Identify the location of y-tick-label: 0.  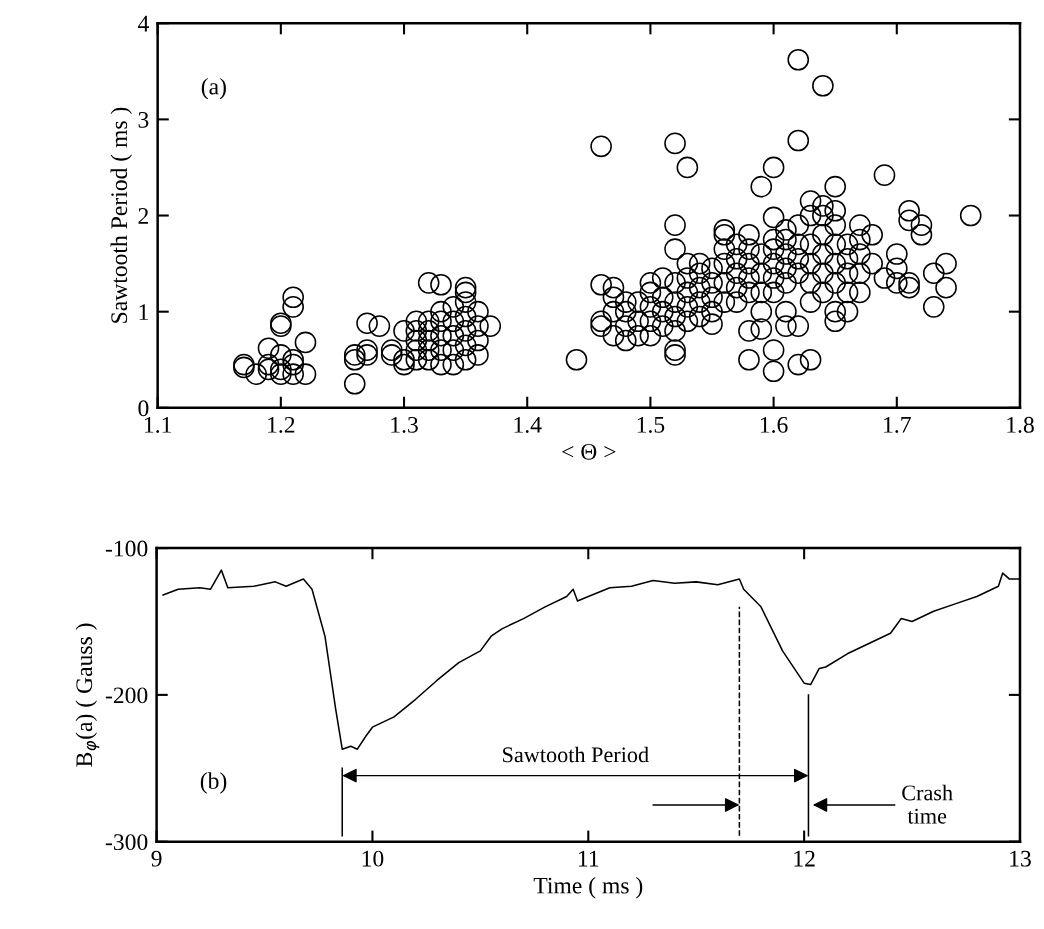
(143, 408).